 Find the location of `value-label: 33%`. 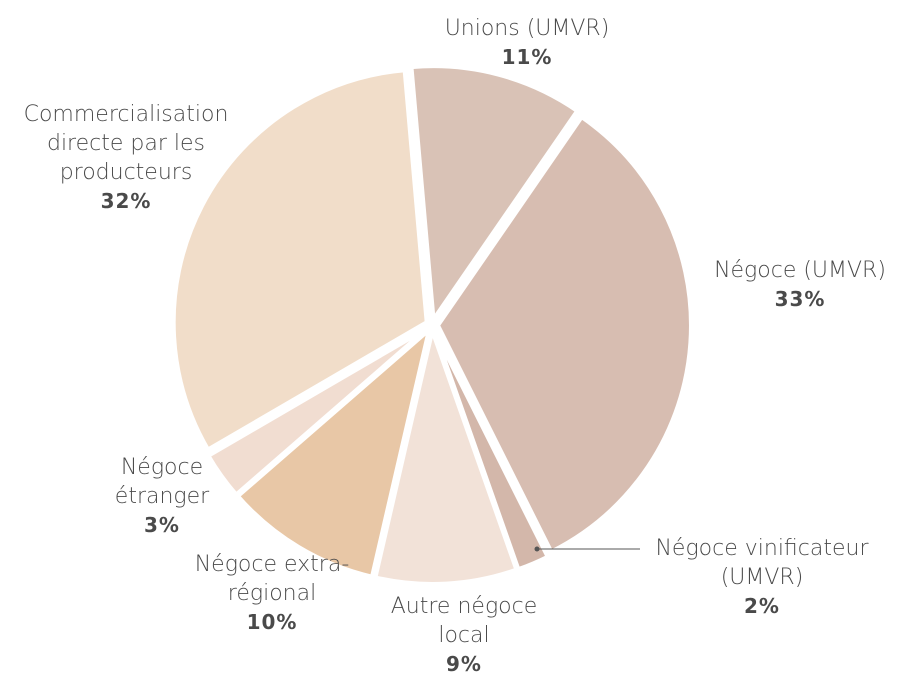

value-label: 33% is located at coordinates (800, 299).